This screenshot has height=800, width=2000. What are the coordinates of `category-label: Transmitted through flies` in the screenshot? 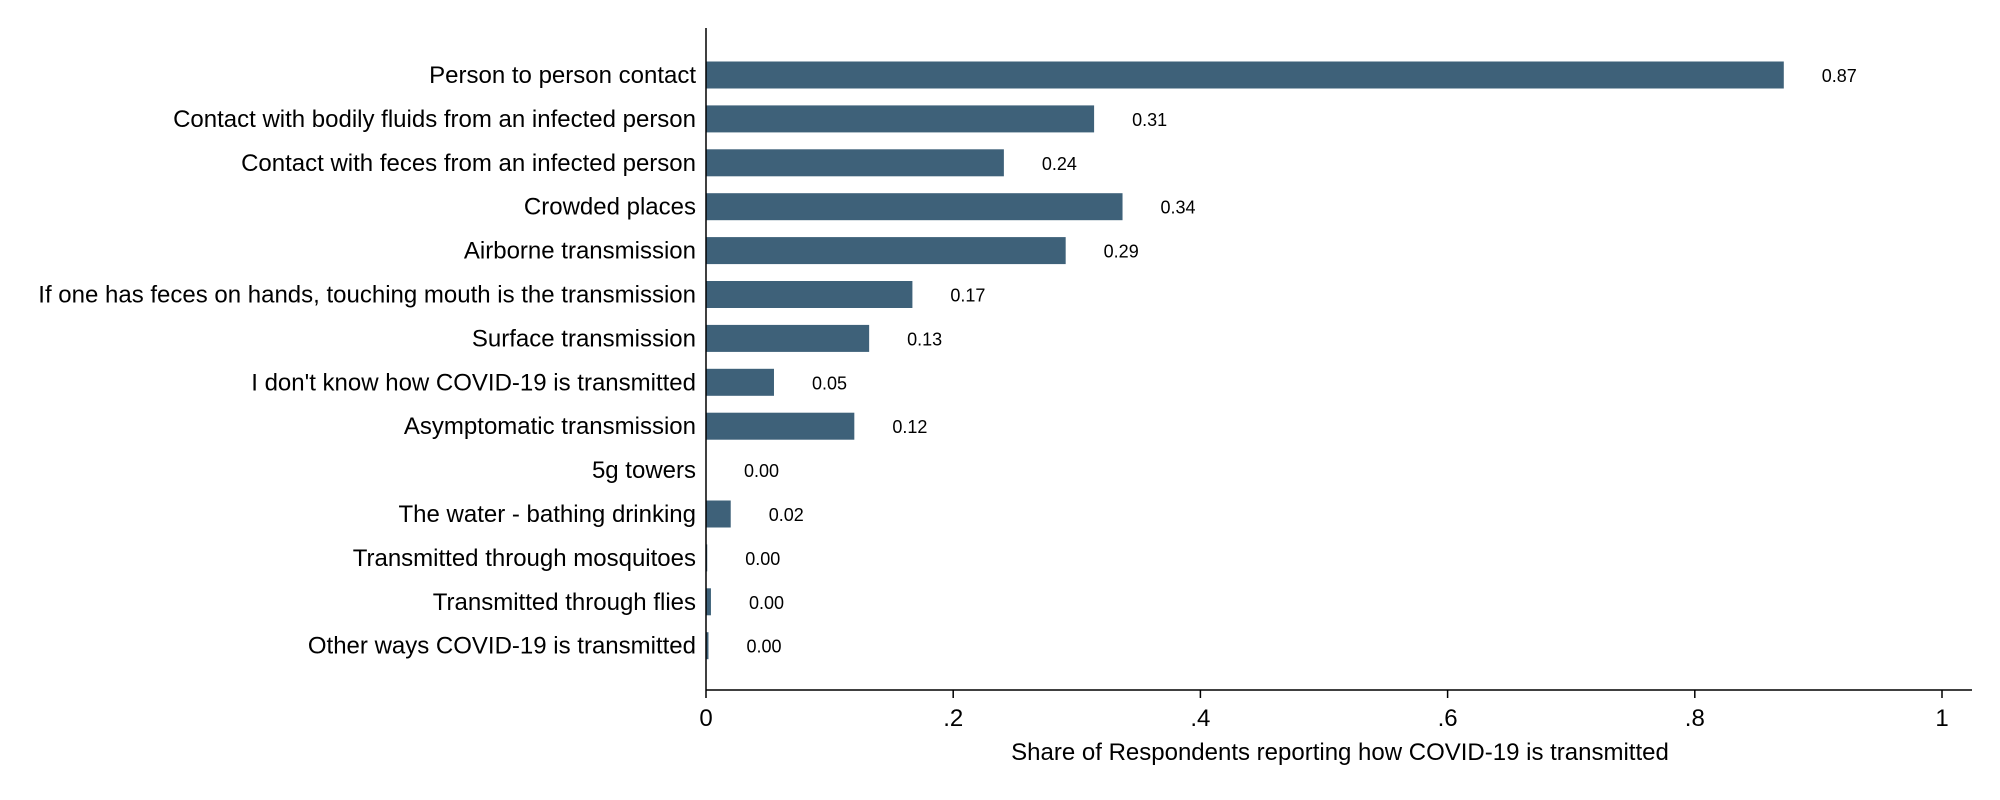 It's located at (564, 602).